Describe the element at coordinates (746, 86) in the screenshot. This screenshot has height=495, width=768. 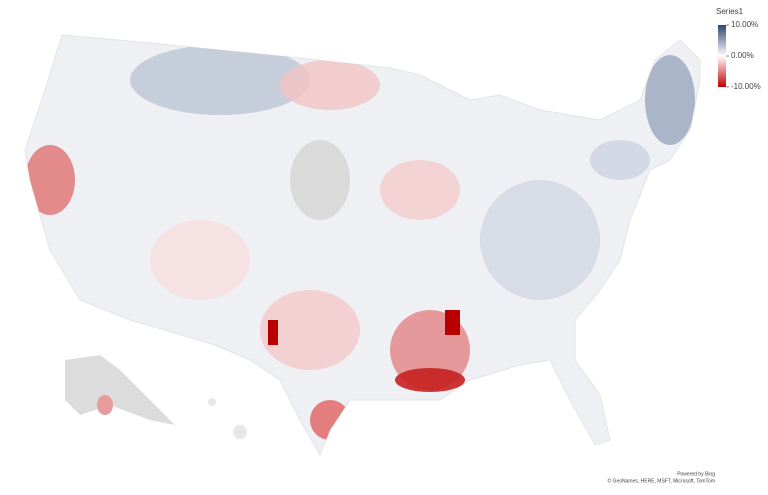
I see `legend-label: -10.00%` at that location.